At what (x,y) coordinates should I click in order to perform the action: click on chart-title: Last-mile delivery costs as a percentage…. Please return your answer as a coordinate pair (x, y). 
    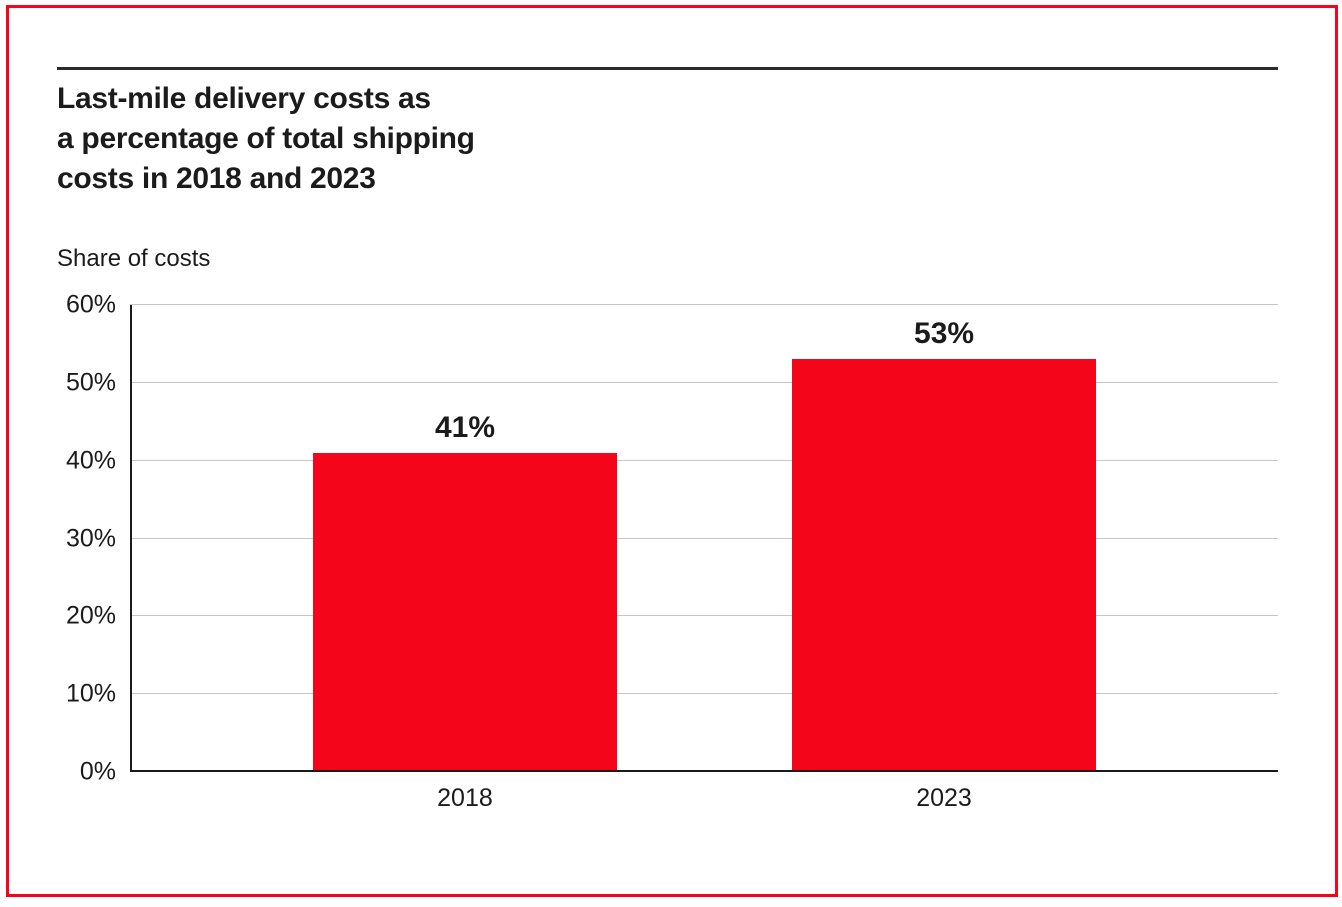
    Looking at the image, I should click on (266, 138).